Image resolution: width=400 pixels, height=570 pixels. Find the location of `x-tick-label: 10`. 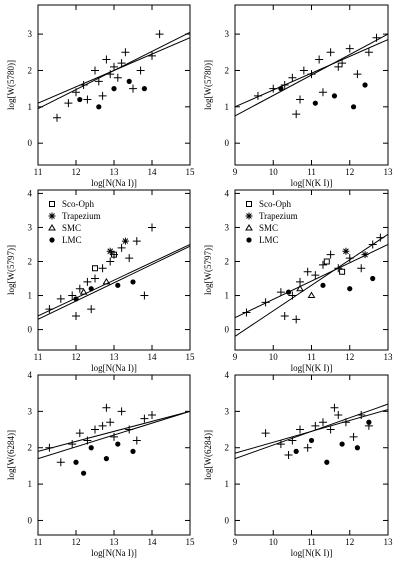

x-tick-label: 10 is located at coordinates (274, 357).